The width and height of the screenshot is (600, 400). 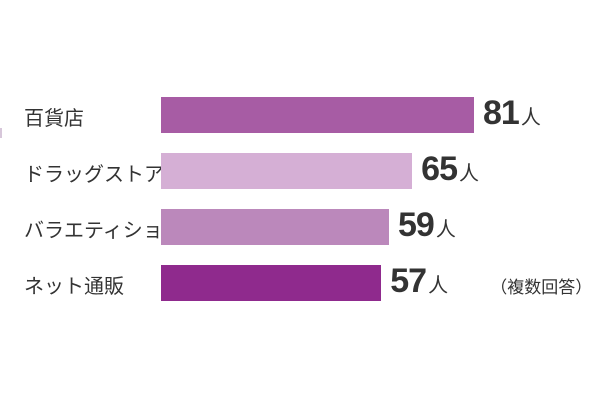 I want to click on value-label-variety-shop: 59 人, so click(x=427, y=225).